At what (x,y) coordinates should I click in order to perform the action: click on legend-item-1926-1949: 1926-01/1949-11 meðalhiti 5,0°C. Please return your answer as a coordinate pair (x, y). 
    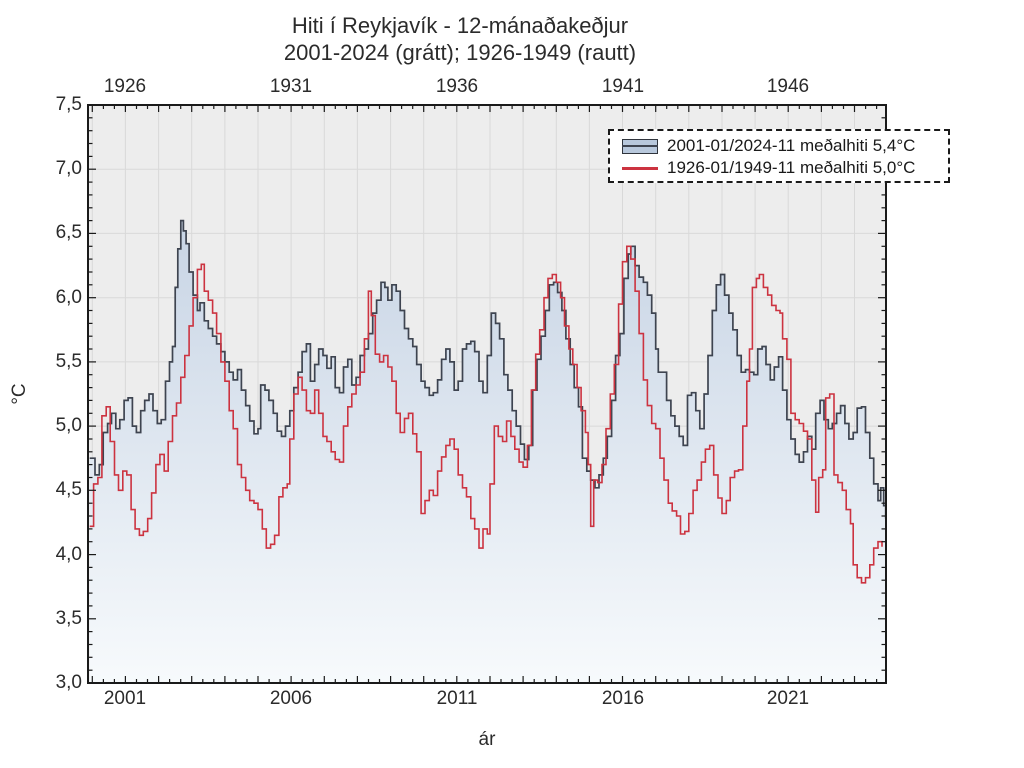
    Looking at the image, I should click on (785, 168).